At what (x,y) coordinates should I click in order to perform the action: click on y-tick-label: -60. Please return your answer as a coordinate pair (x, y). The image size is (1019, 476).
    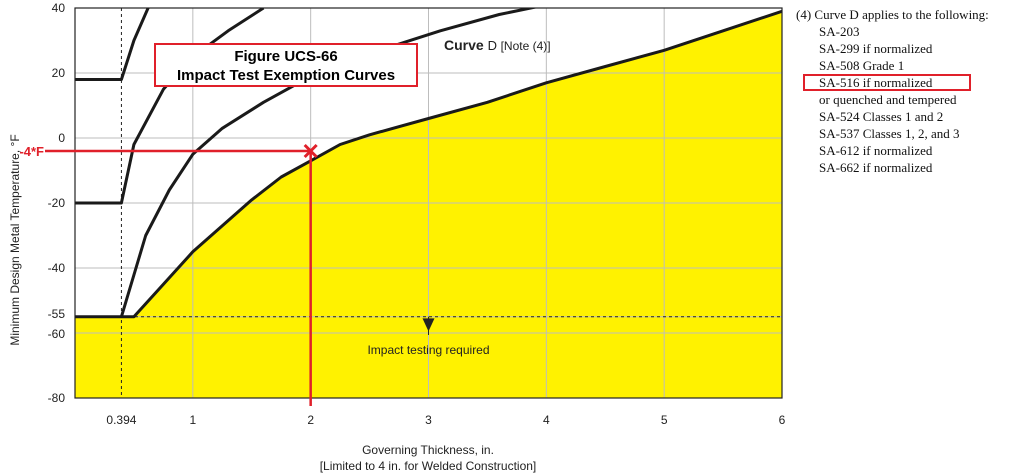
    Looking at the image, I should click on (57, 334).